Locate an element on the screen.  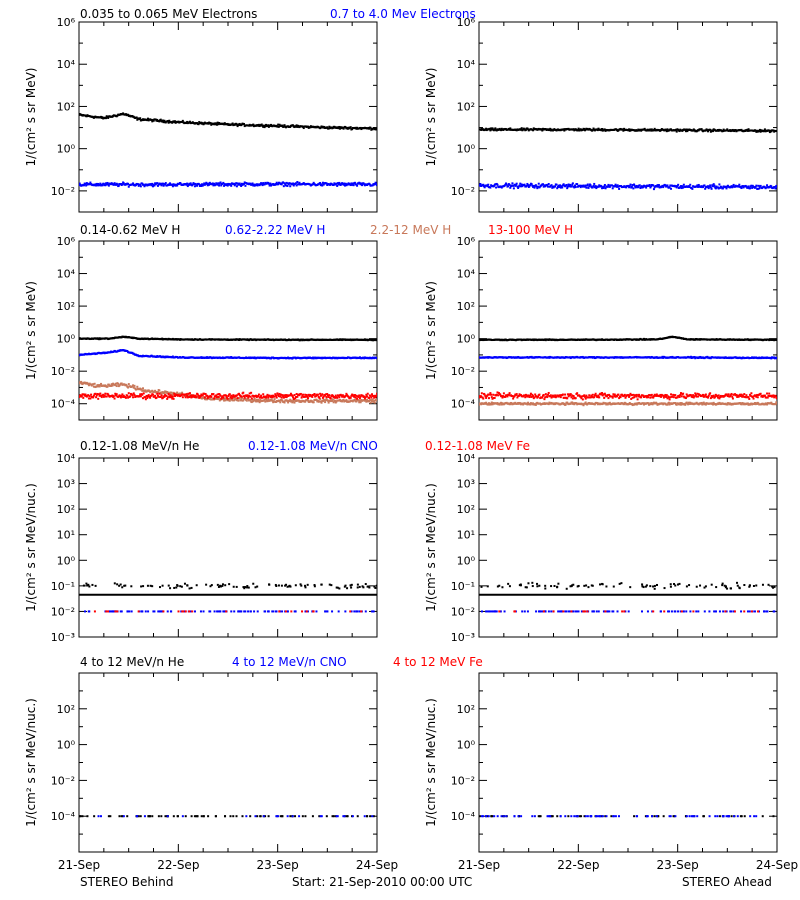
y-tick-label: 10² is located at coordinates (66, 306).